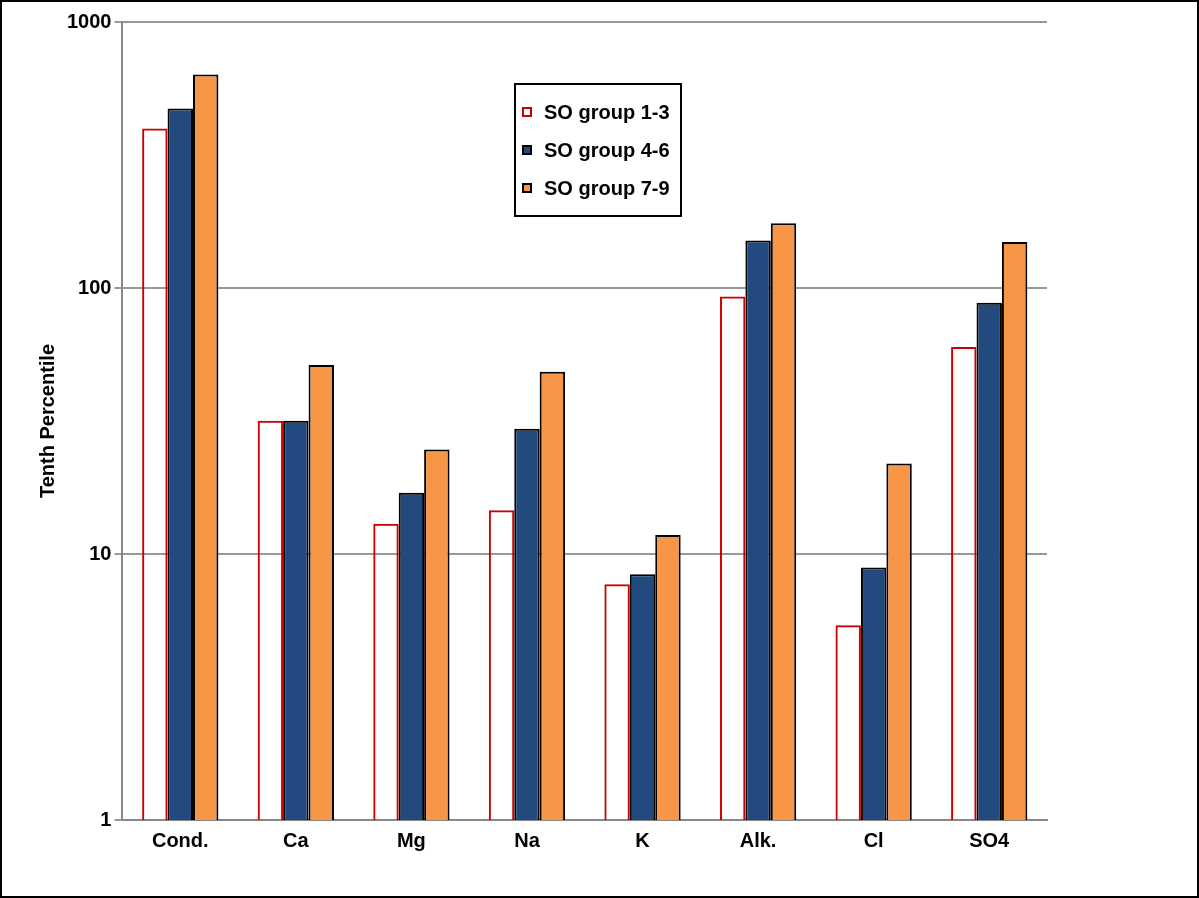 The height and width of the screenshot is (898, 1199). I want to click on legend-label: SO group 4-6, so click(607, 150).